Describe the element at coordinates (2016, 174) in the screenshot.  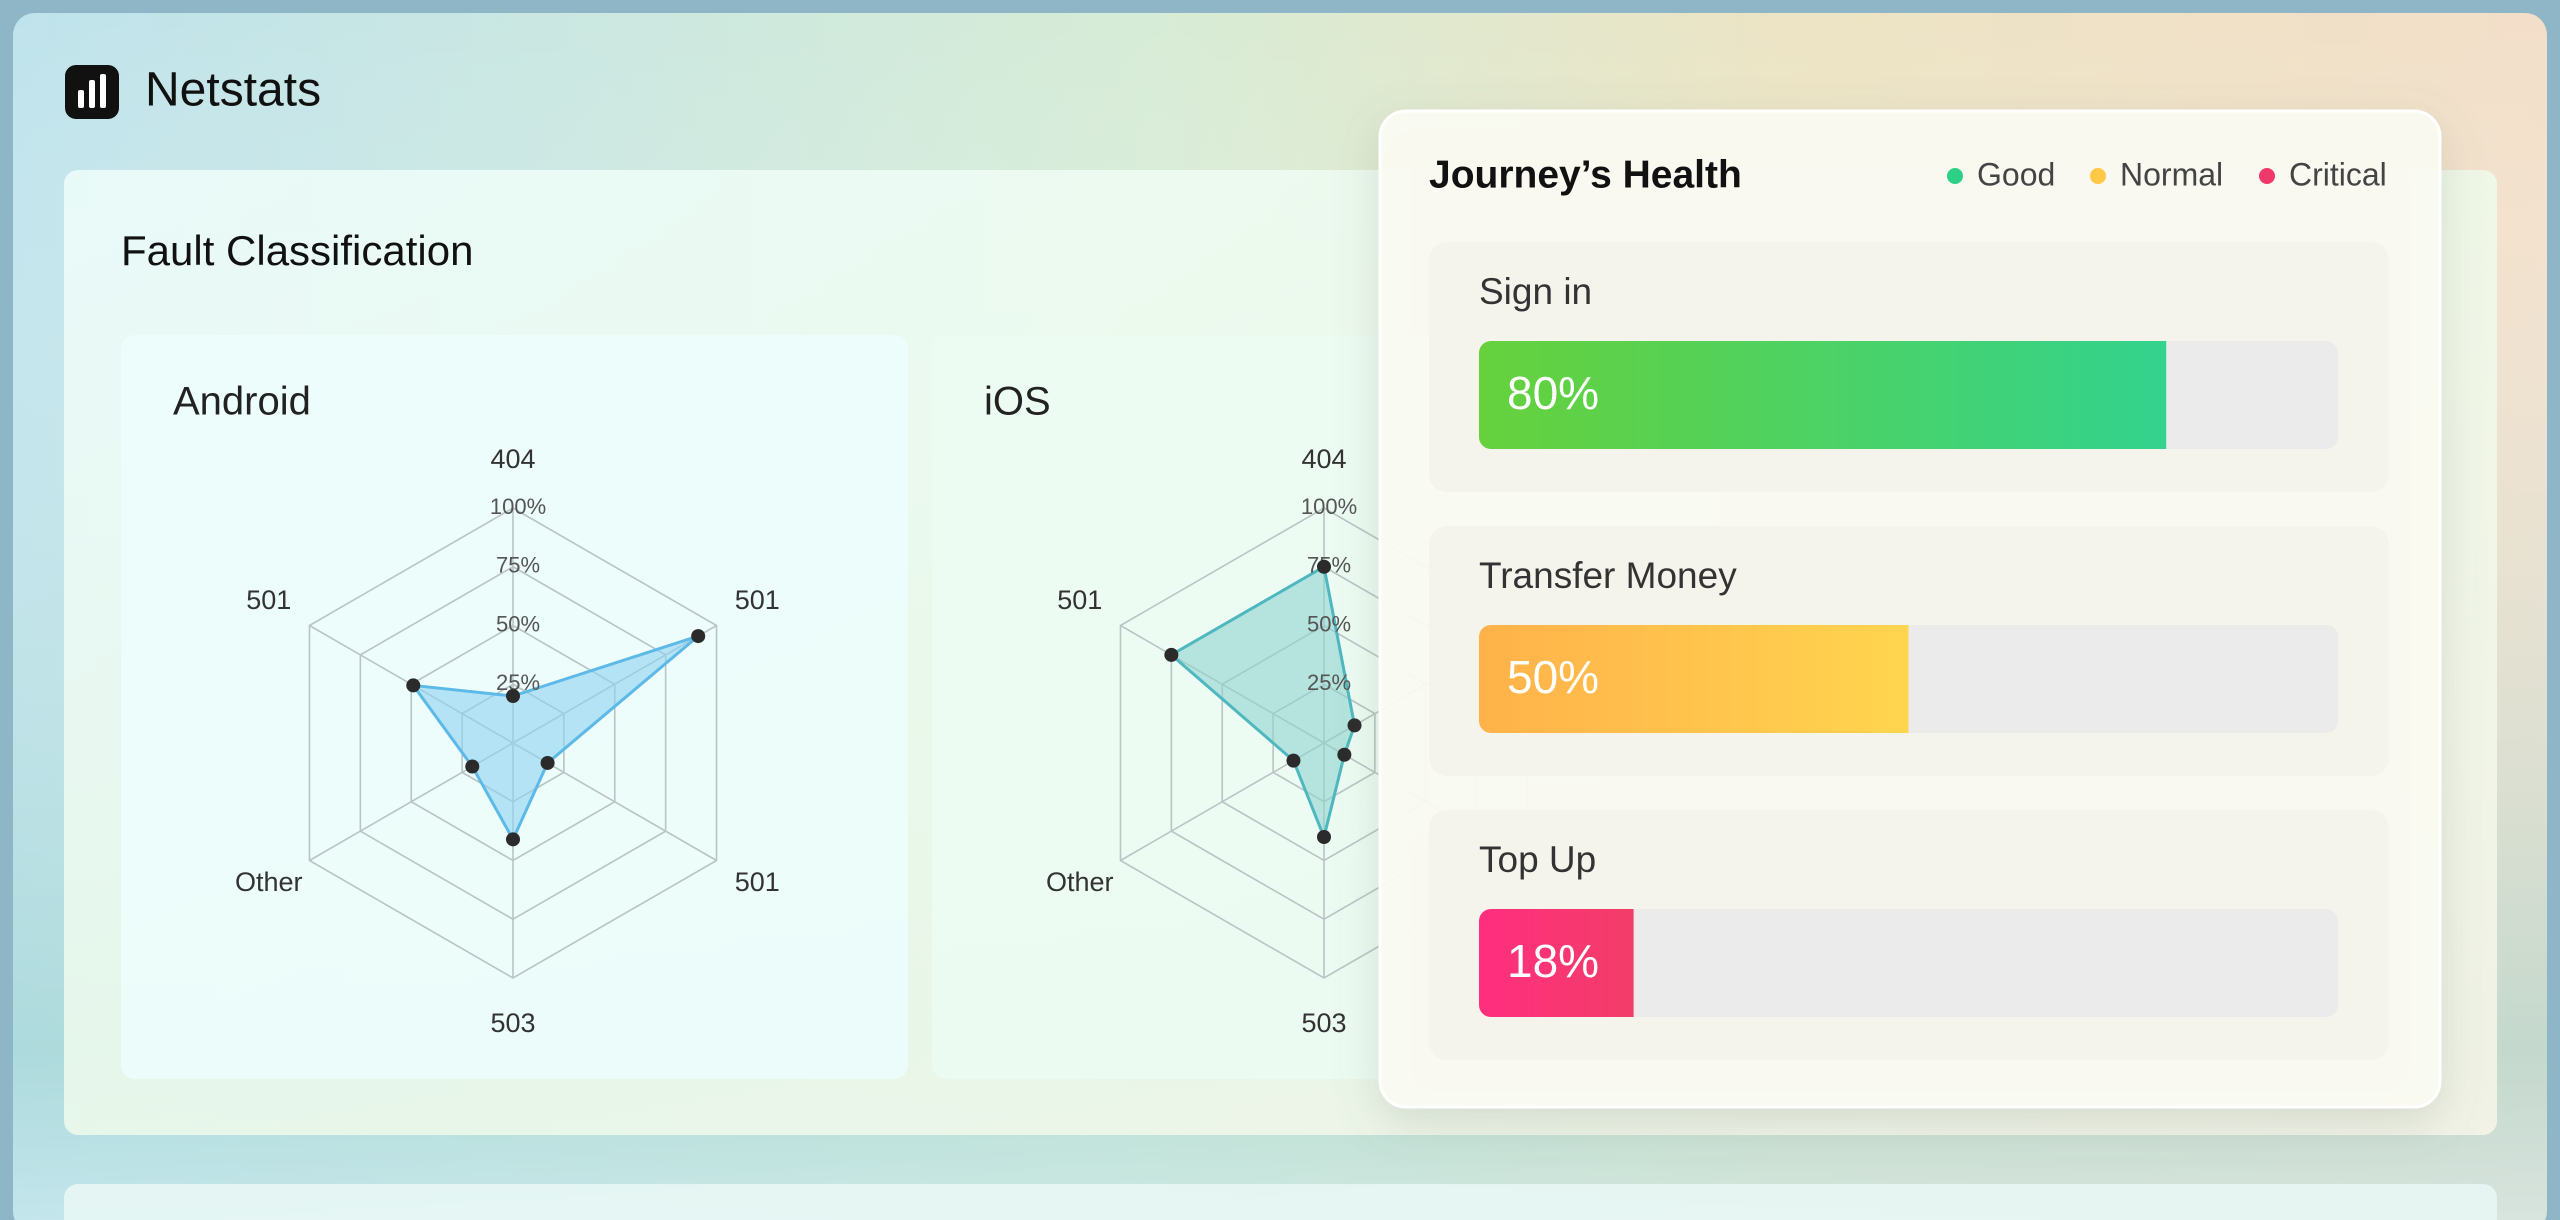
I see `legend-label: Good` at that location.